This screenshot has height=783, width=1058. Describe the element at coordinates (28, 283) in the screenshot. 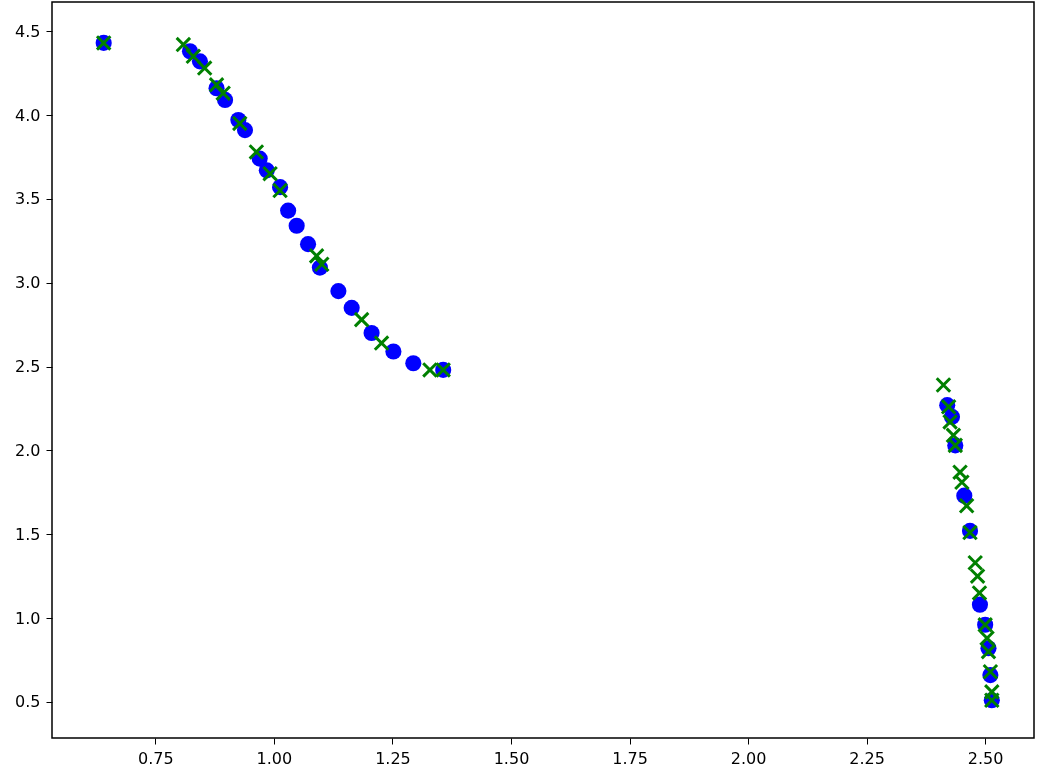

I see `y-tick-label: 3.0` at that location.